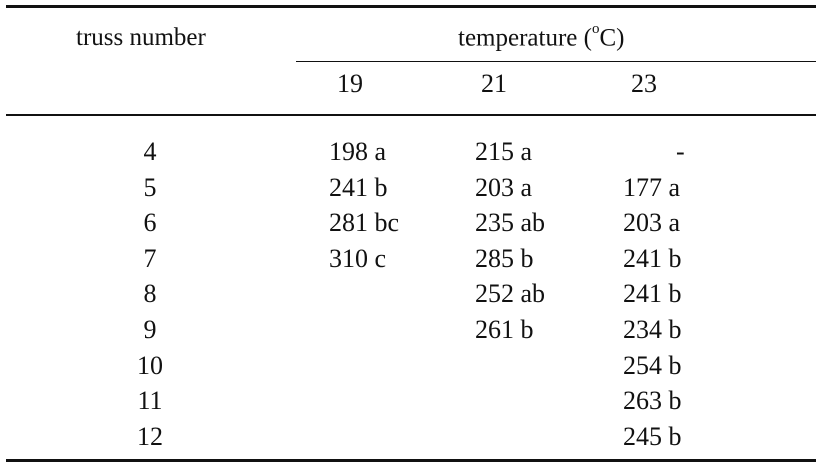 Image resolution: width=822 pixels, height=465 pixels. Describe the element at coordinates (652, 329) in the screenshot. I see `value-cell-23: 234 b` at that location.